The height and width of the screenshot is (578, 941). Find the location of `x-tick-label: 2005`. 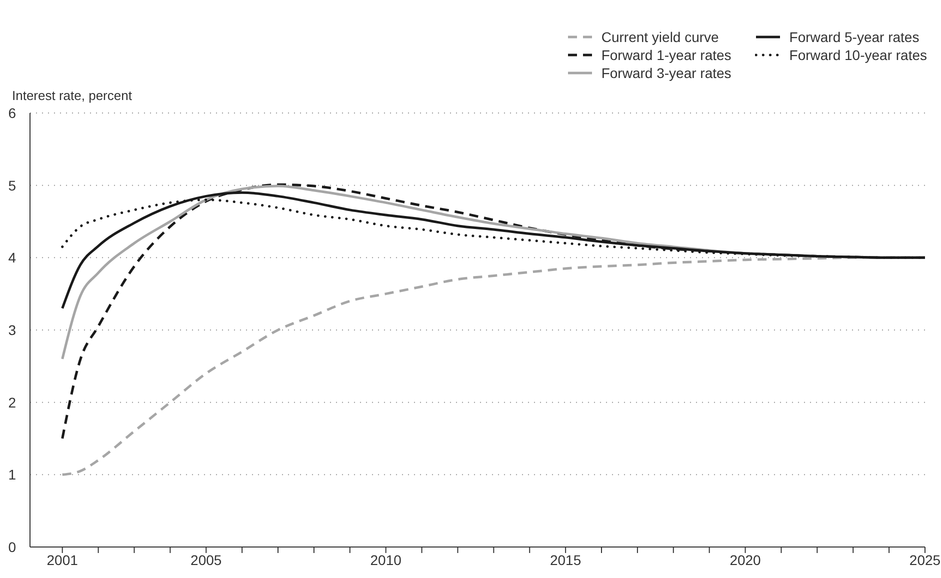

x-tick-label: 2005 is located at coordinates (206, 560).